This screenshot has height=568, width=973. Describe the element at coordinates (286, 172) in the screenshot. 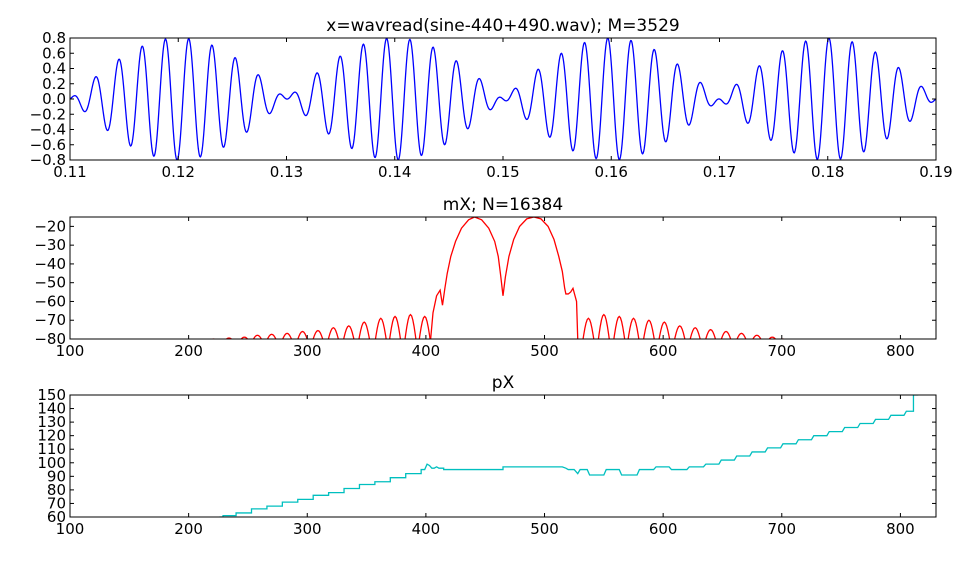

I see `waveform-x-tick-label: 0.13` at that location.